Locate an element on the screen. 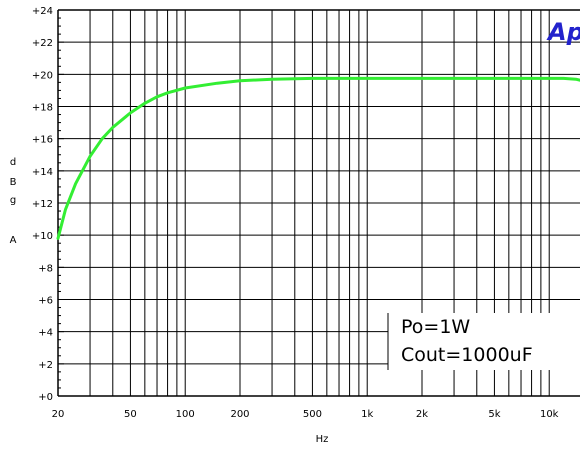  x-tick-label: 100 is located at coordinates (185, 414).